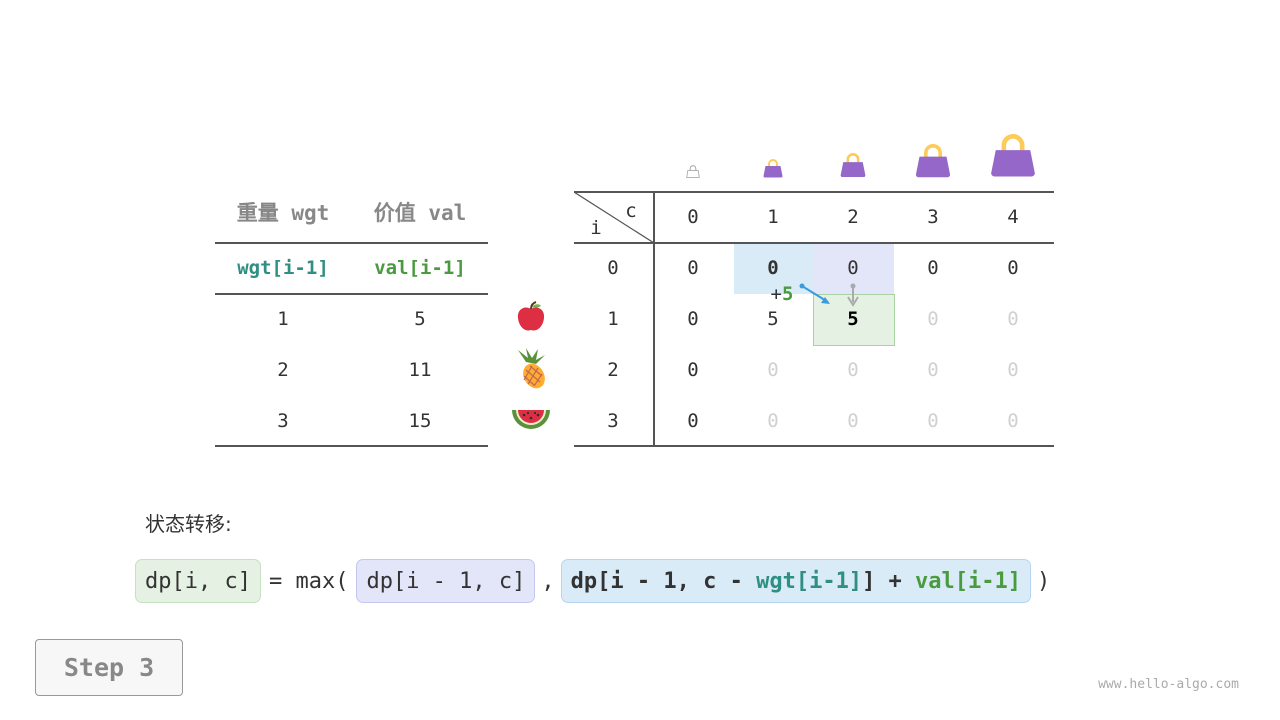  What do you see at coordinates (283, 370) in the screenshot?
I see `weight-cell: 2` at bounding box center [283, 370].